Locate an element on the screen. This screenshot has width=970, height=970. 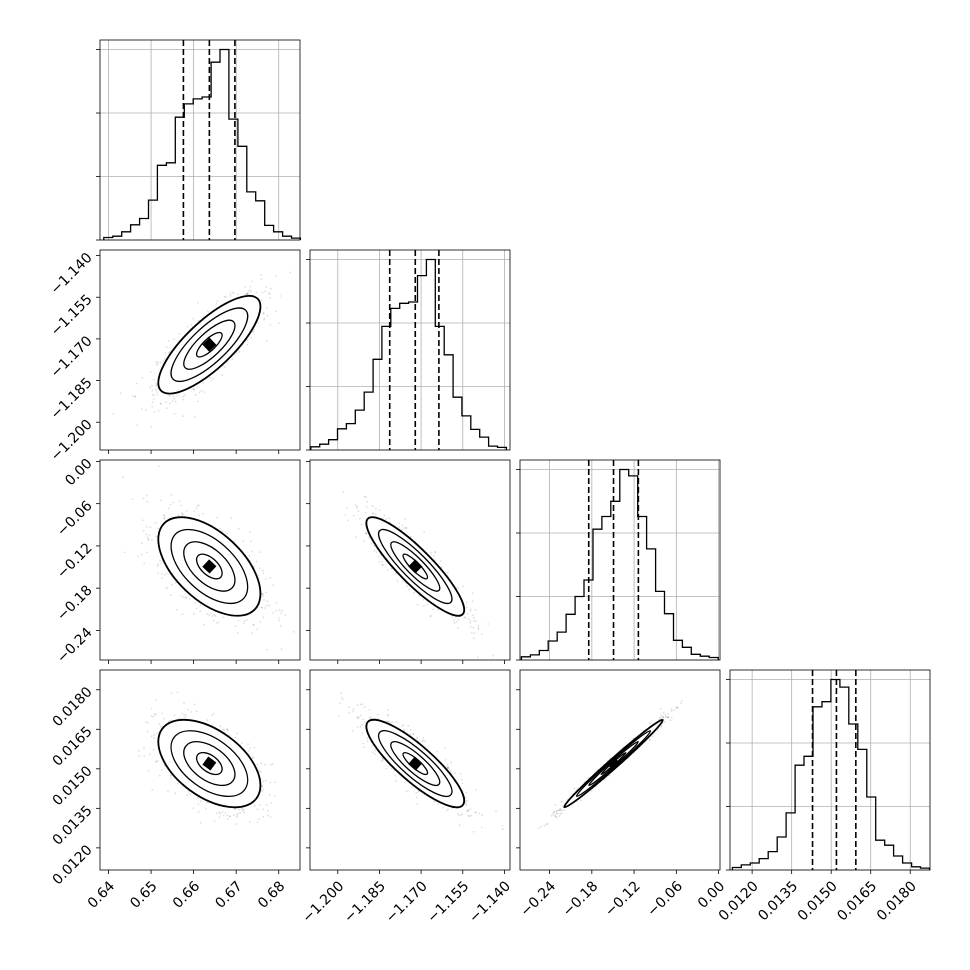
density-panel-p1-p3 is located at coordinates (408, 771).